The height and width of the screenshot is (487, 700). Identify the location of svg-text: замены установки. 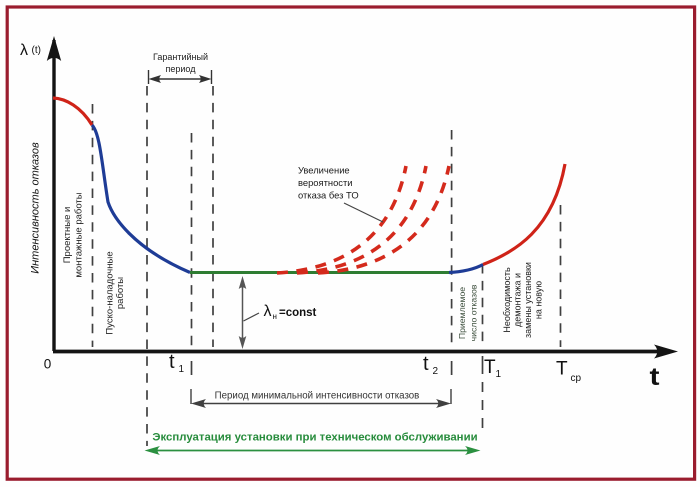
(528, 300).